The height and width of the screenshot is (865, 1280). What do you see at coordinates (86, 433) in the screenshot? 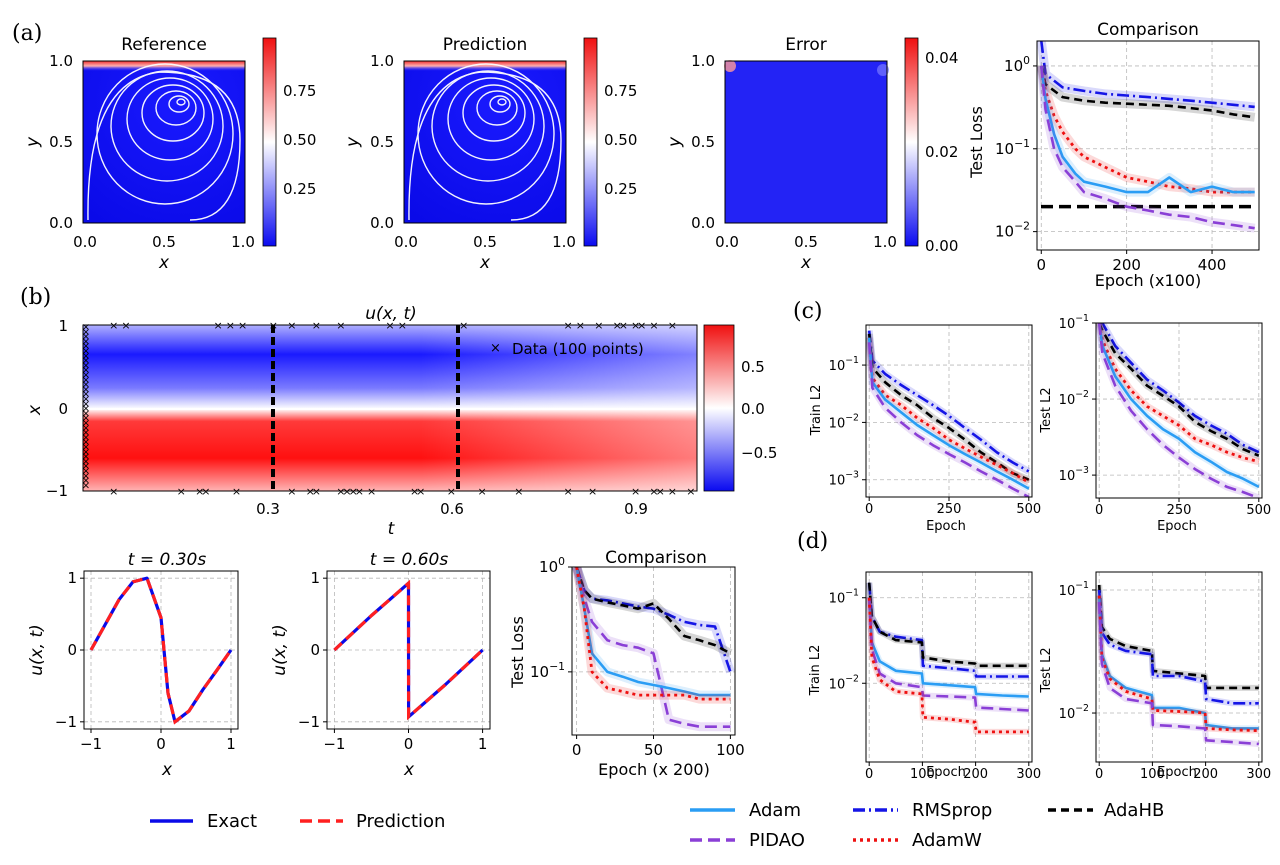
I see `data-point-initial-22: ×` at bounding box center [86, 433].